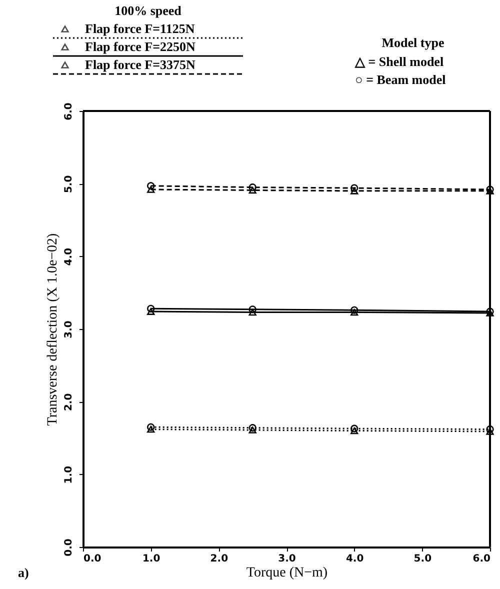  What do you see at coordinates (400, 79) in the screenshot?
I see `text: ○ = Beam model` at bounding box center [400, 79].